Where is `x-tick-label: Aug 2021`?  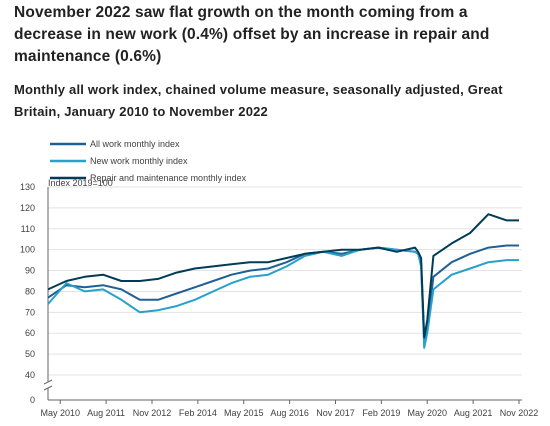 x-tick-label: Aug 2021 is located at coordinates (473, 413).